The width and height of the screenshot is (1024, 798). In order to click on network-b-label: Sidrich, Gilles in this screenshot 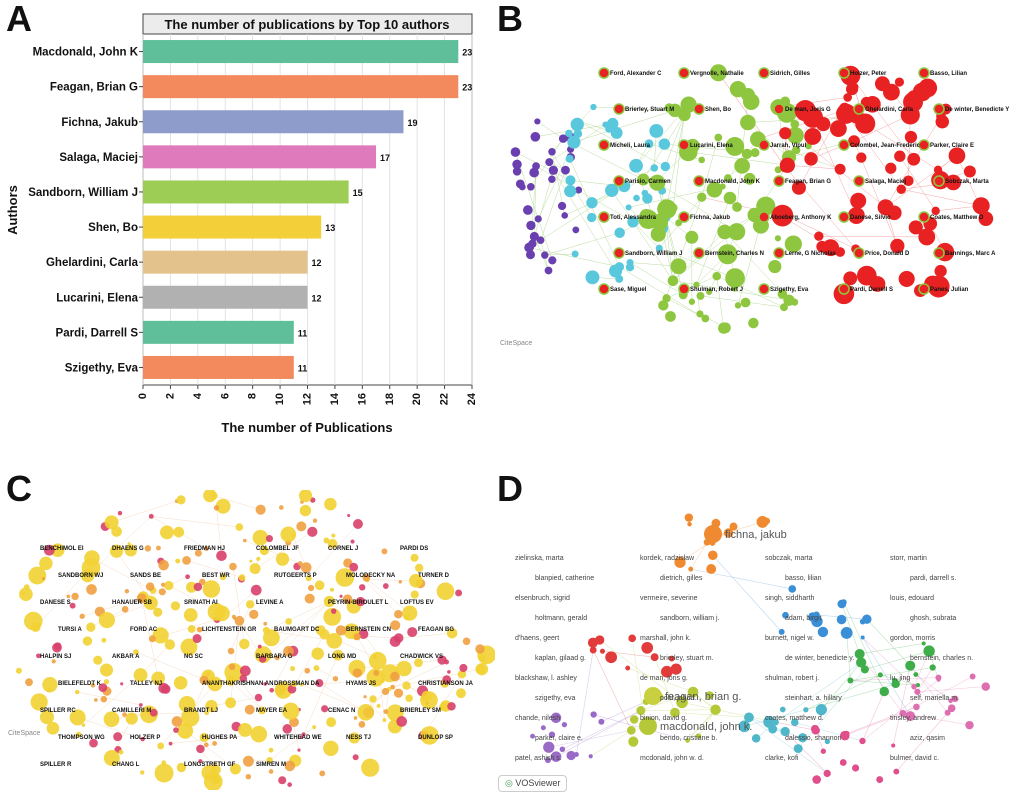, I will do `click(790, 74)`.